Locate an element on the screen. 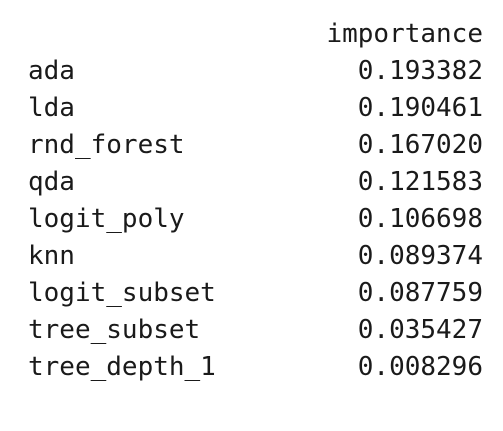 This screenshot has width=503, height=431. row-value: 0.190461 is located at coordinates (420, 108).